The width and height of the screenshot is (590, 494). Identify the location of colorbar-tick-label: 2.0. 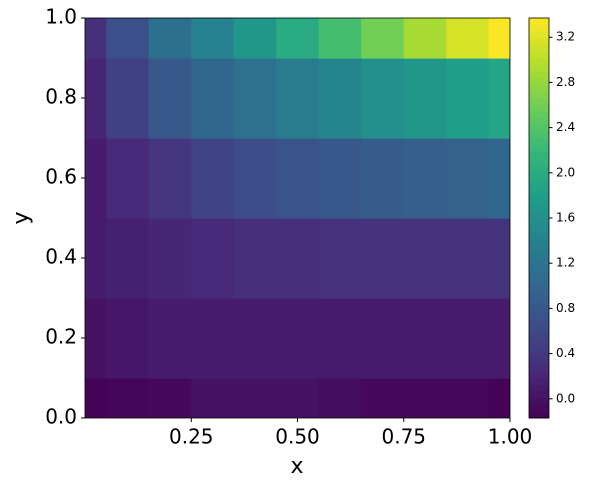
(565, 172).